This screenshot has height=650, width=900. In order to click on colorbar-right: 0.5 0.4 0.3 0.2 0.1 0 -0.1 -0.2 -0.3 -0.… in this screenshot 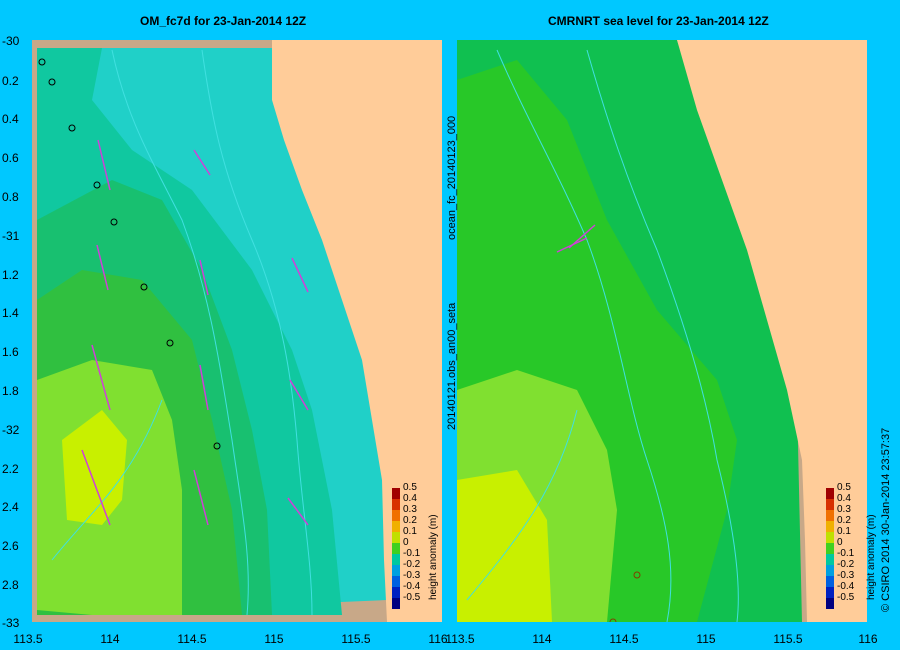, I will do `click(850, 546)`.